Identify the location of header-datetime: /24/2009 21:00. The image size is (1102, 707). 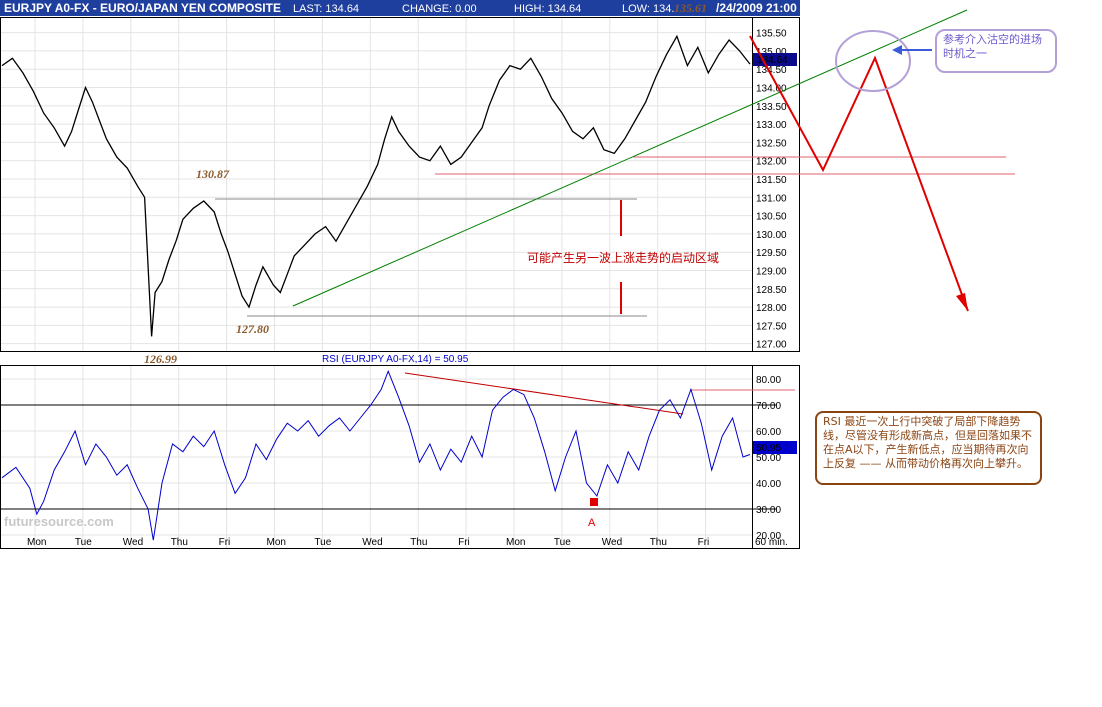
(756, 8).